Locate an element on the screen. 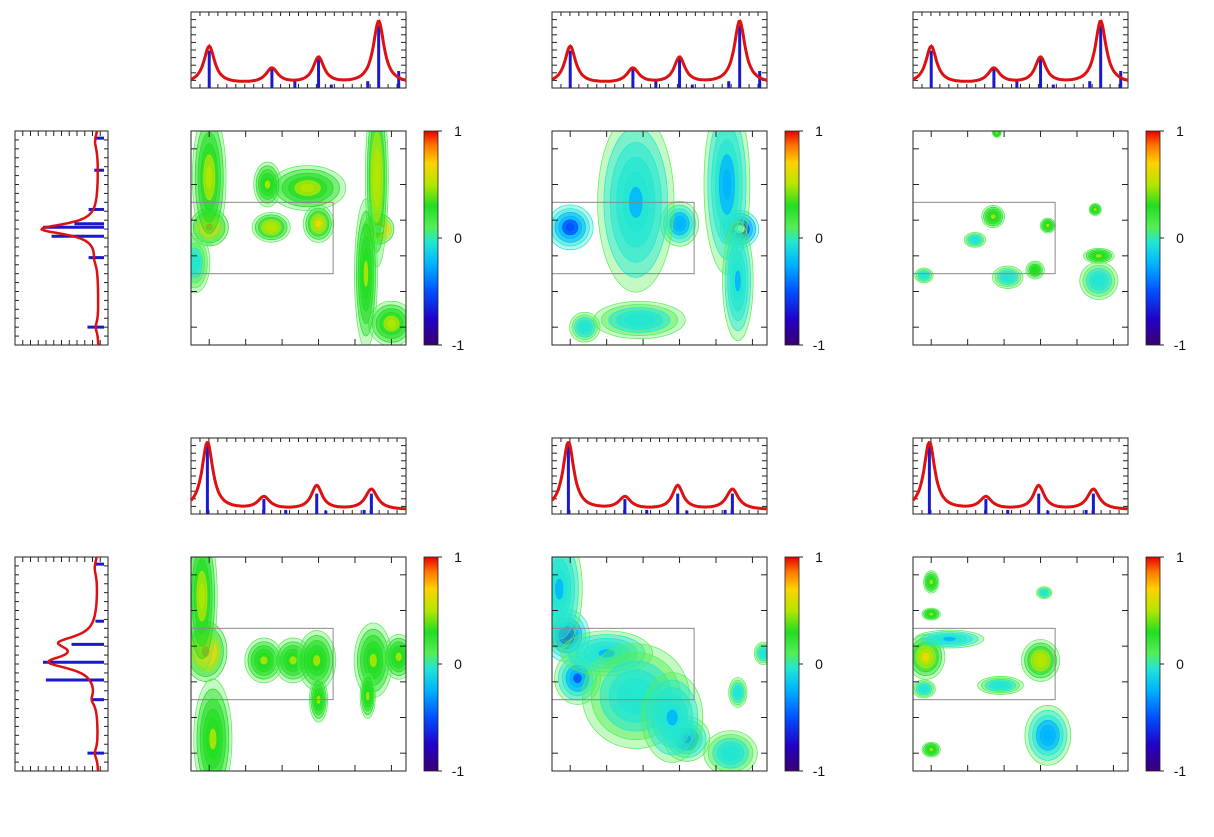 Image resolution: width=1214 pixels, height=837 pixels. n1s-xanes-inset is located at coordinates (61, 238).